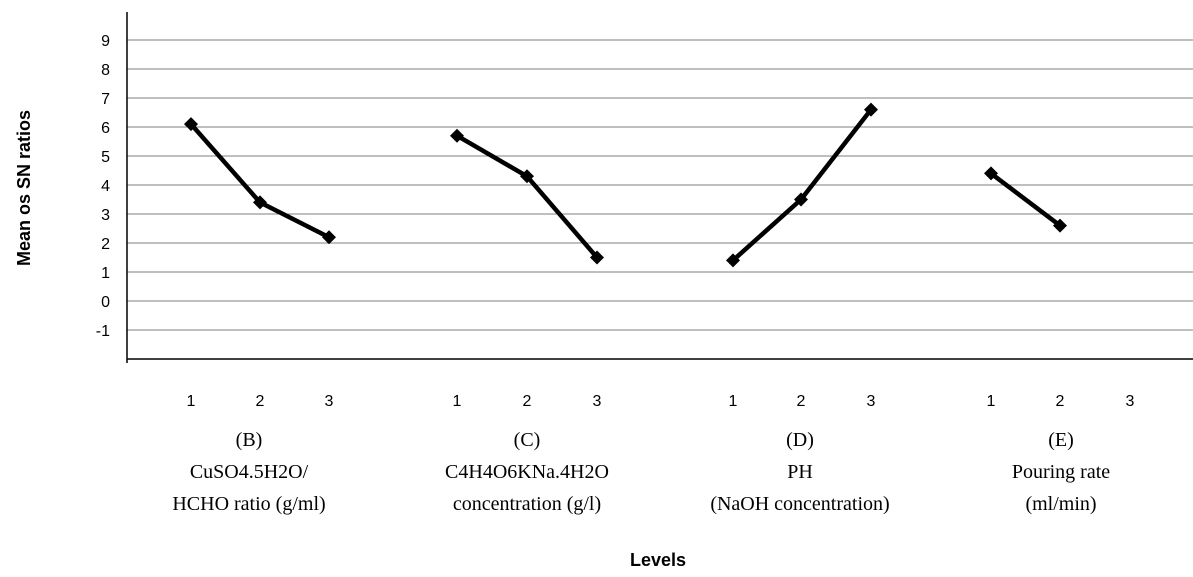  What do you see at coordinates (661, 401) in the screenshot?
I see `x-tick-labels: 1 2 3 1 2 3 1 2 3 1 2 3` at bounding box center [661, 401].